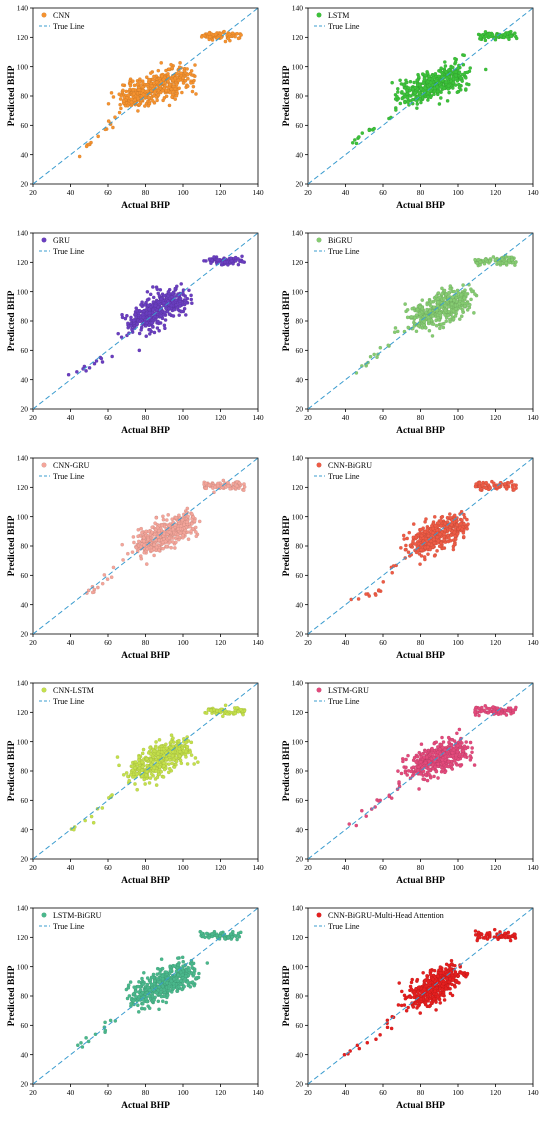 Image resolution: width=550 pixels, height=1130 pixels. Describe the element at coordinates (61, 240) in the screenshot. I see `legend-label: GRU` at that location.